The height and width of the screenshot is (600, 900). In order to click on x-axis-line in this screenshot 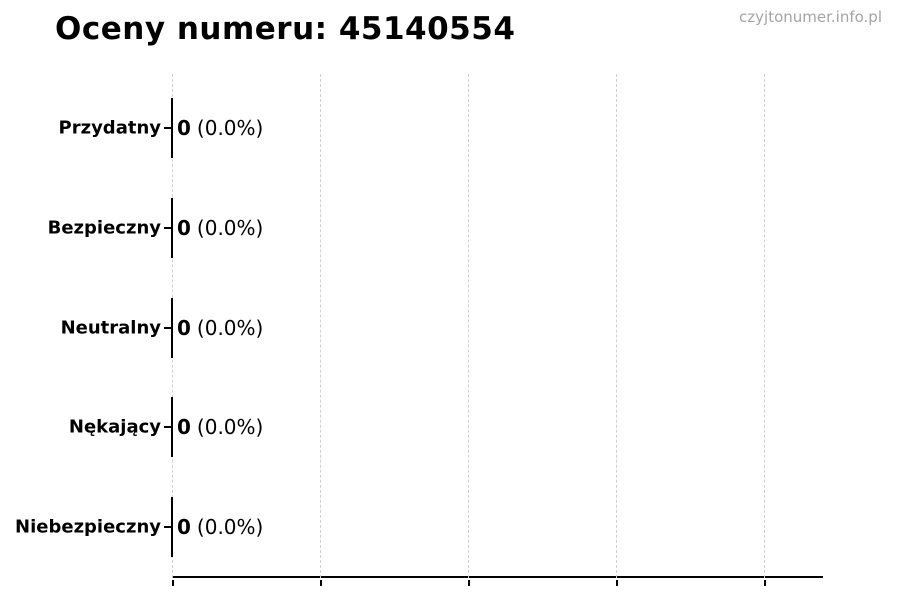, I will do `click(497, 577)`.